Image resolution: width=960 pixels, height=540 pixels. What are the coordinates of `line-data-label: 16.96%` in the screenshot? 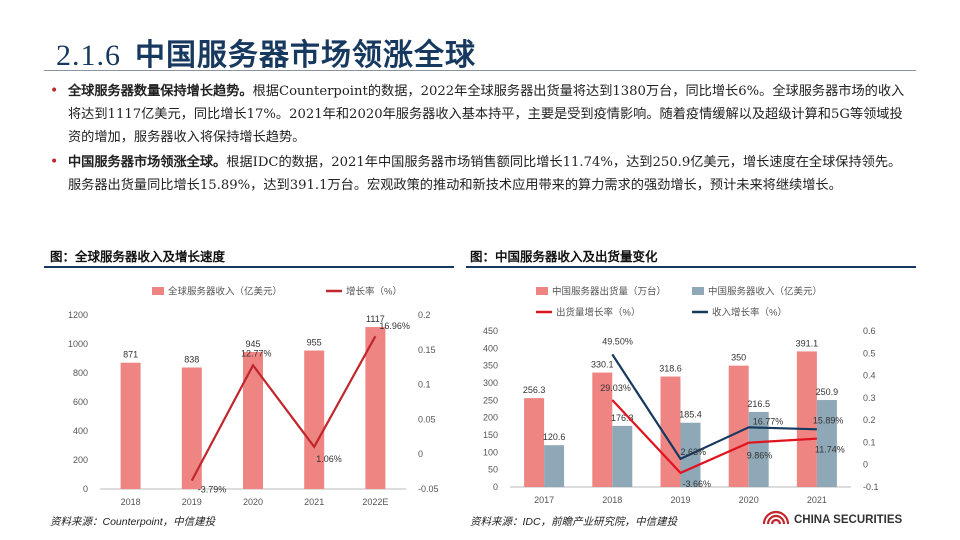 It's located at (394, 326).